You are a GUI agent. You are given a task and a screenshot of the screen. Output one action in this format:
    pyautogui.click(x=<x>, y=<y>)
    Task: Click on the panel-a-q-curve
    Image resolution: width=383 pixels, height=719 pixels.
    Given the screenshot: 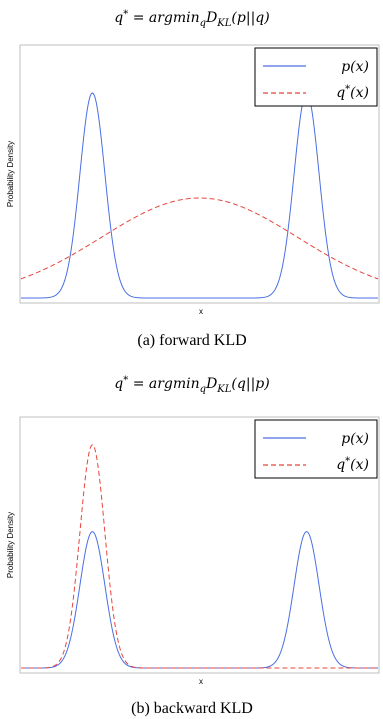 What is the action you would take?
    pyautogui.click(x=199, y=238)
    